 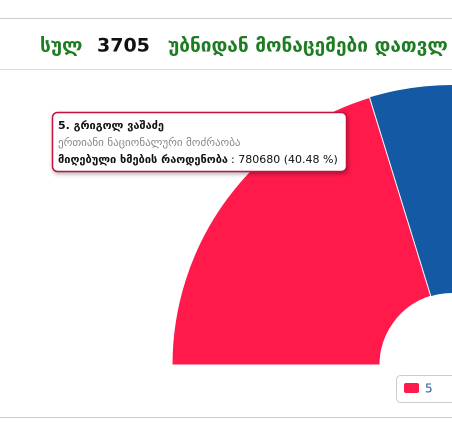 I want to click on legend-swatch, so click(x=411, y=388).